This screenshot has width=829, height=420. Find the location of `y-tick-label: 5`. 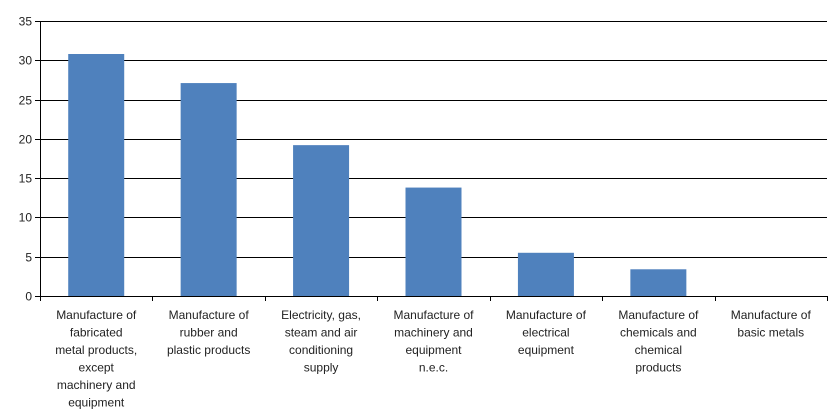

y-tick-label: 5 is located at coordinates (28, 258).